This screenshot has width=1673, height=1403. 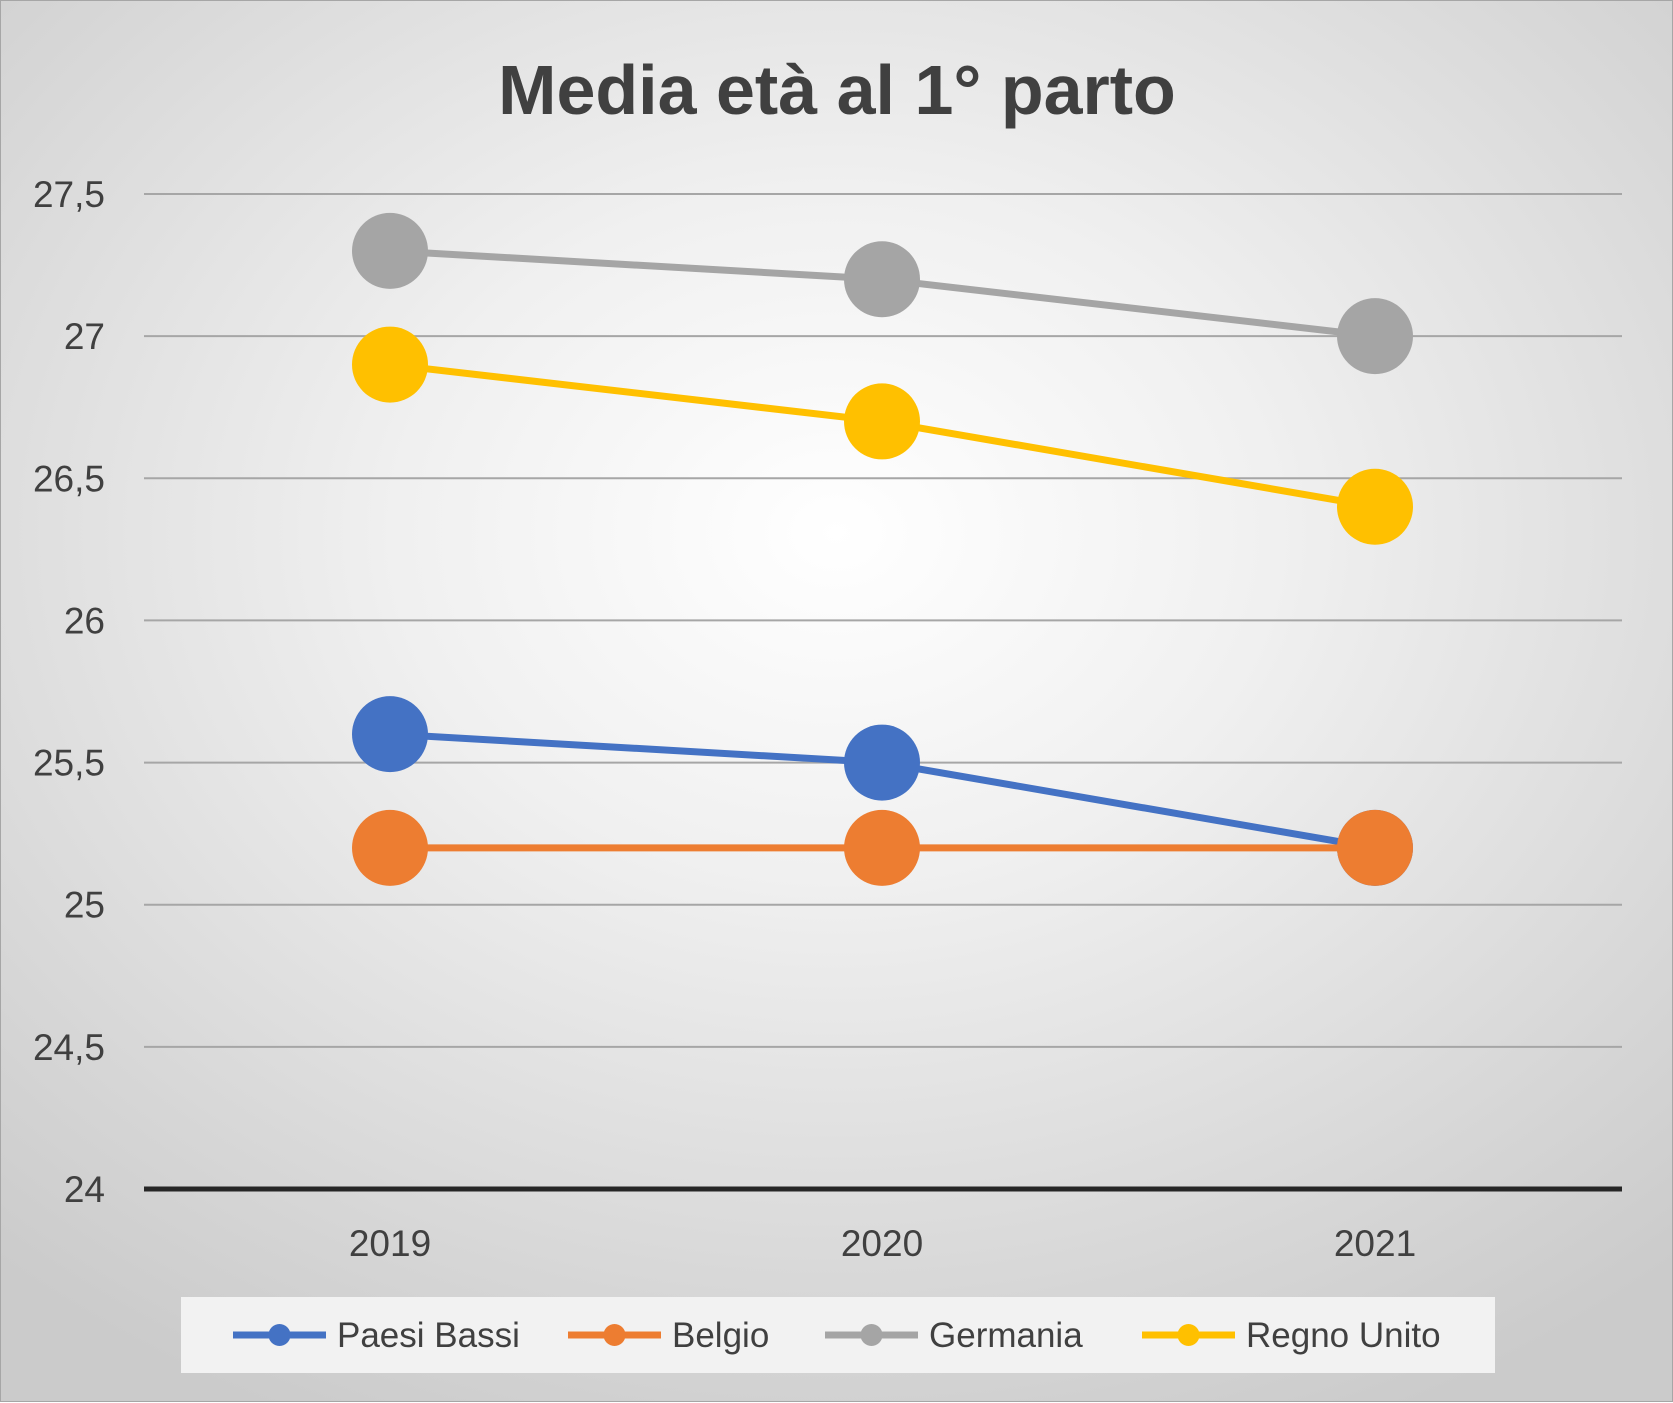 What do you see at coordinates (390, 1243) in the screenshot?
I see `x-tick-label: 2019` at bounding box center [390, 1243].